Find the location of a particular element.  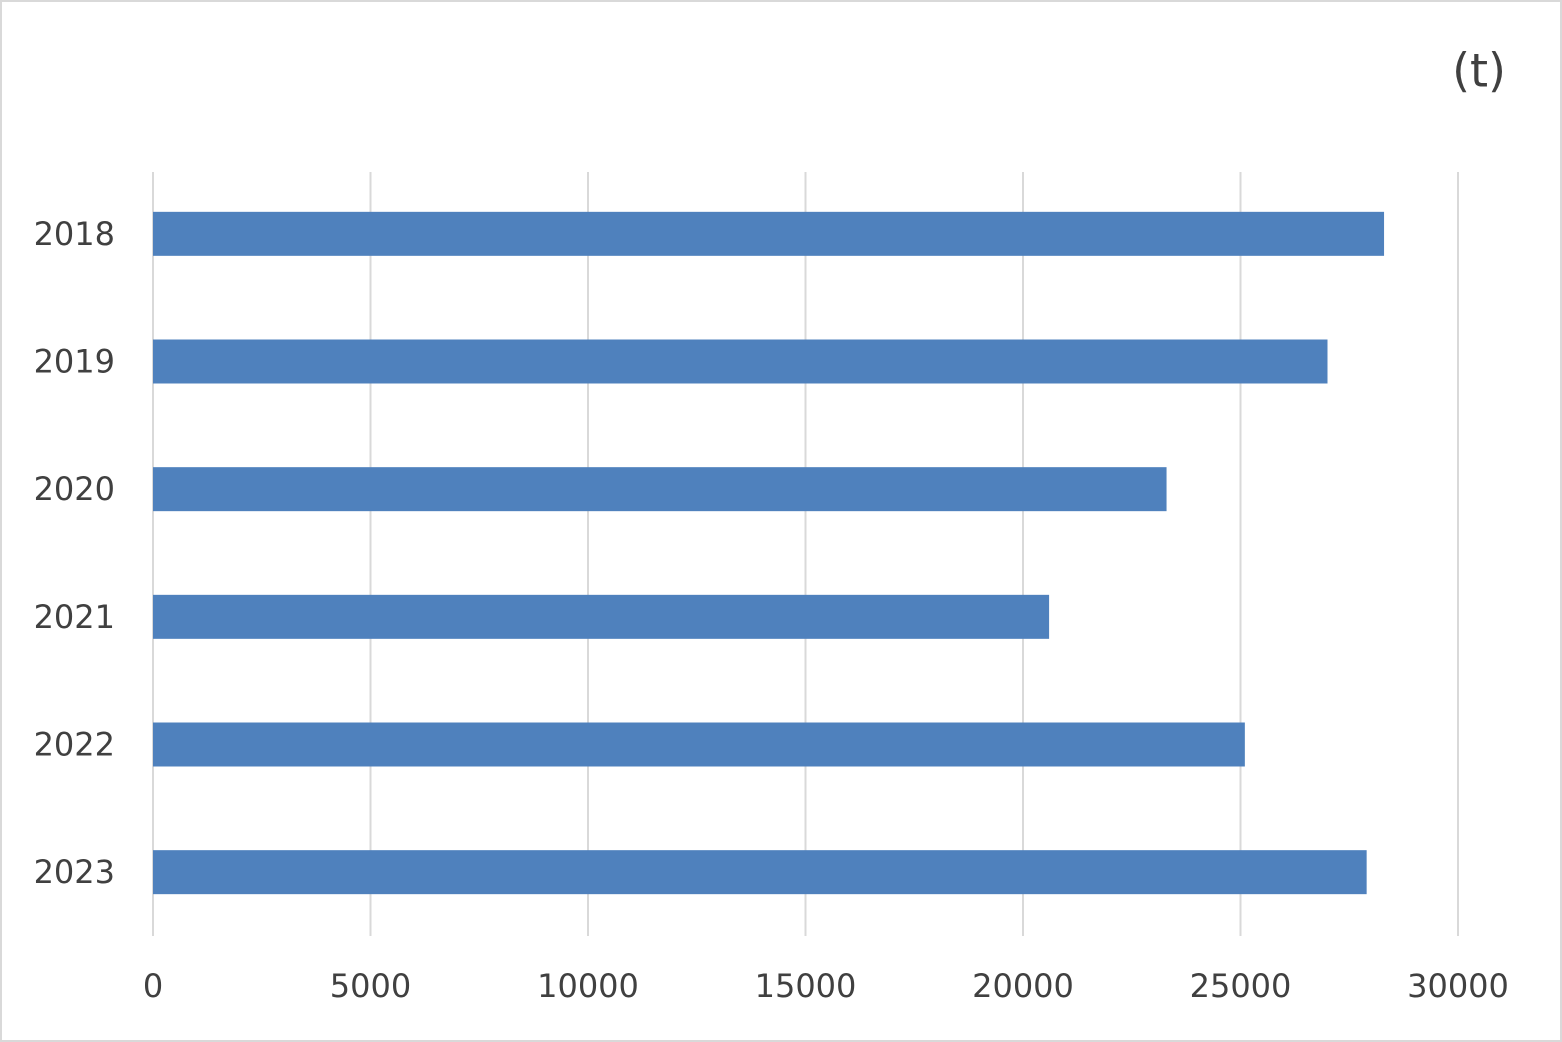

y-tick-label: 2018 is located at coordinates (74, 234).